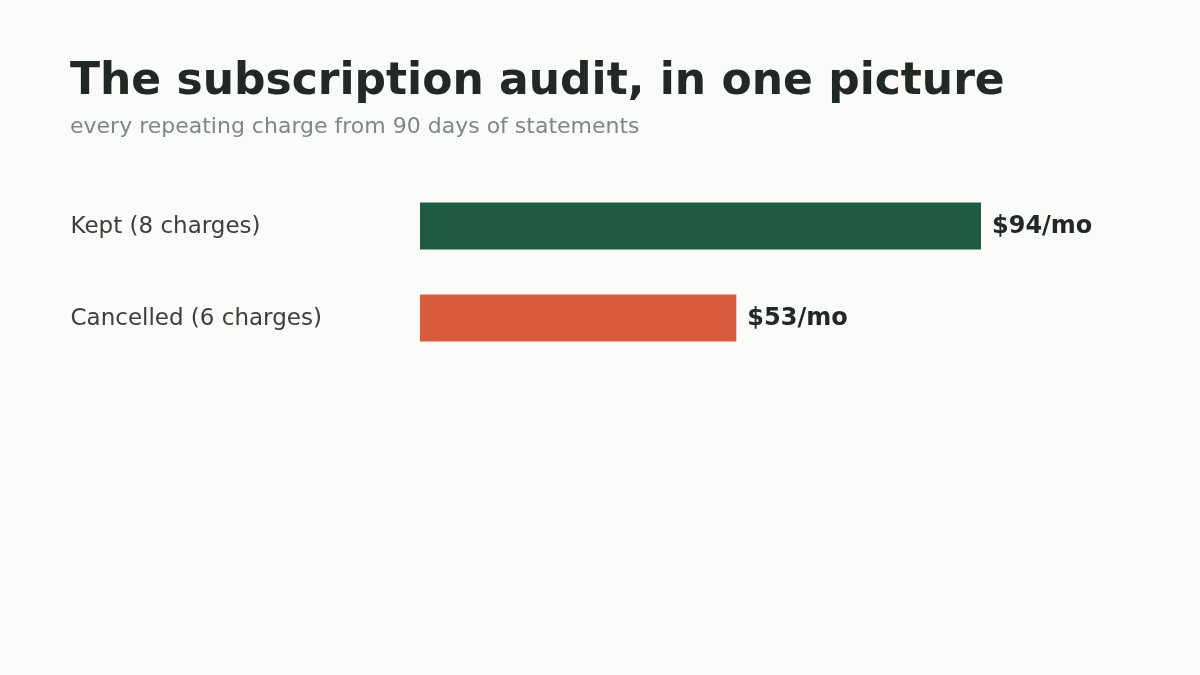  I want to click on data-label: $94/mo, so click(1042, 225).